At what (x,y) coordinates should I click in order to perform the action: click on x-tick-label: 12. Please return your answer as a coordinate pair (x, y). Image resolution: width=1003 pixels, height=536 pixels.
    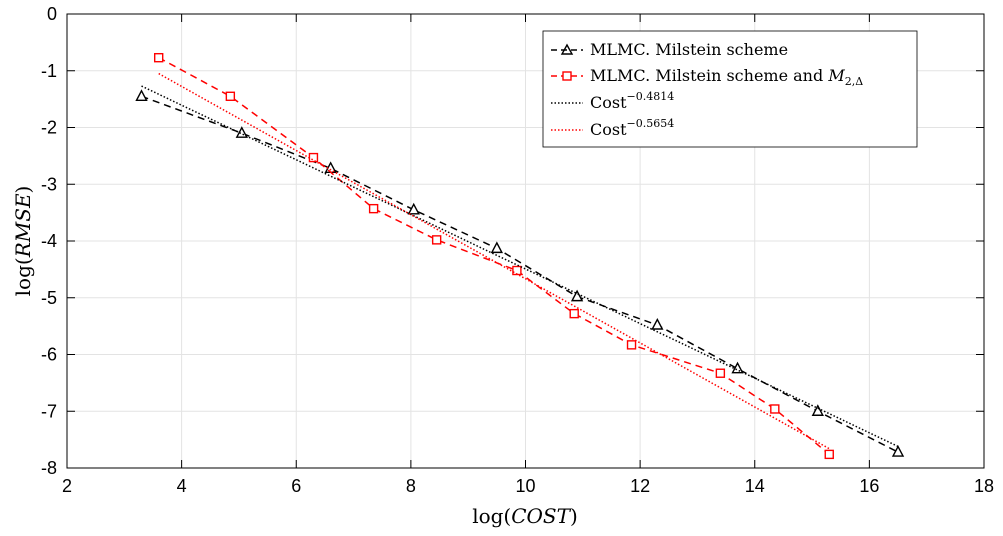
    Looking at the image, I should click on (640, 486).